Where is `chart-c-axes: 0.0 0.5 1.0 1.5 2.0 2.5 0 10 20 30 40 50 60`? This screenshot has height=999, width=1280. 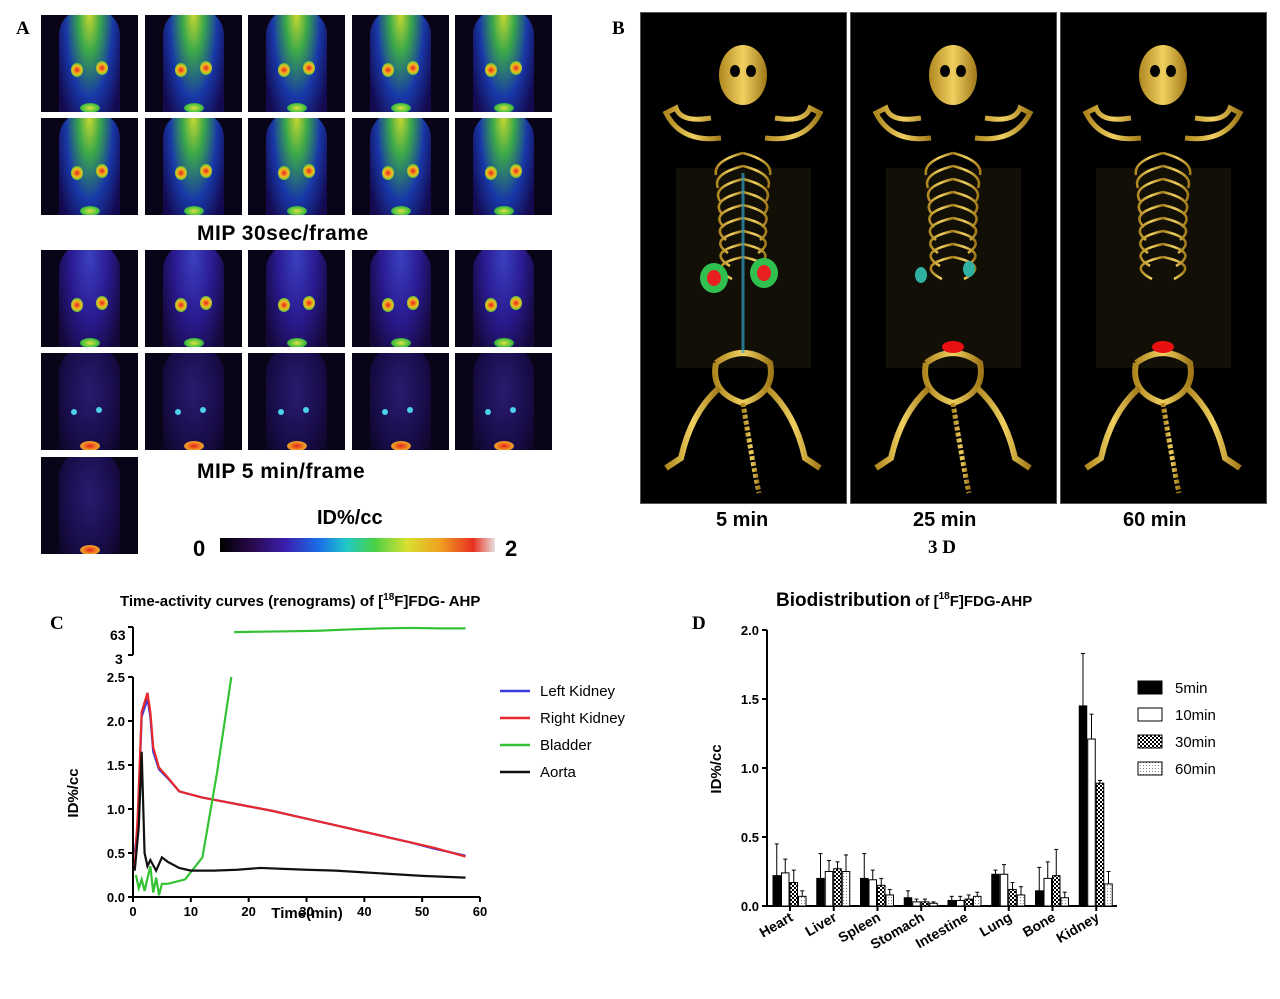
chart-c-axes: 0.0 0.5 1.0 1.5 2.0 2.5 0 10 20 30 40 50 60 is located at coordinates (297, 772).